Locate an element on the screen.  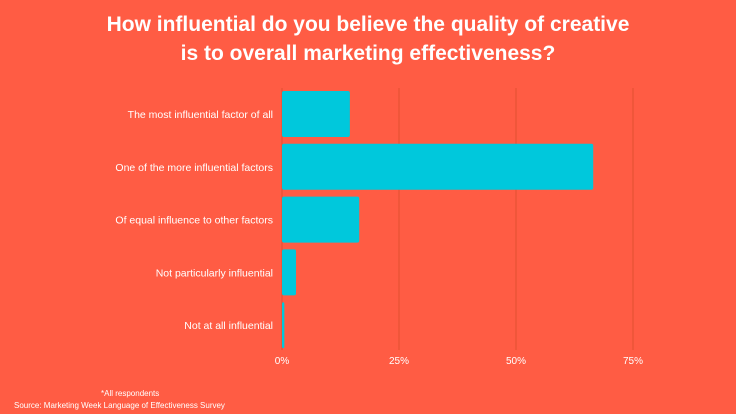
x-tick-labels: 0% 25% 50% 75% is located at coordinates (459, 361).